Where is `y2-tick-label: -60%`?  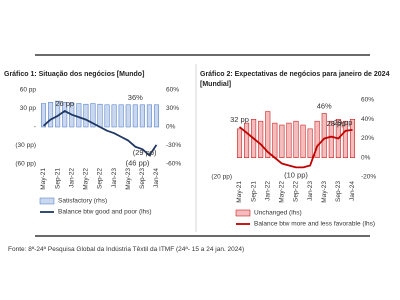 y2-tick-label: -60% is located at coordinates (173, 164).